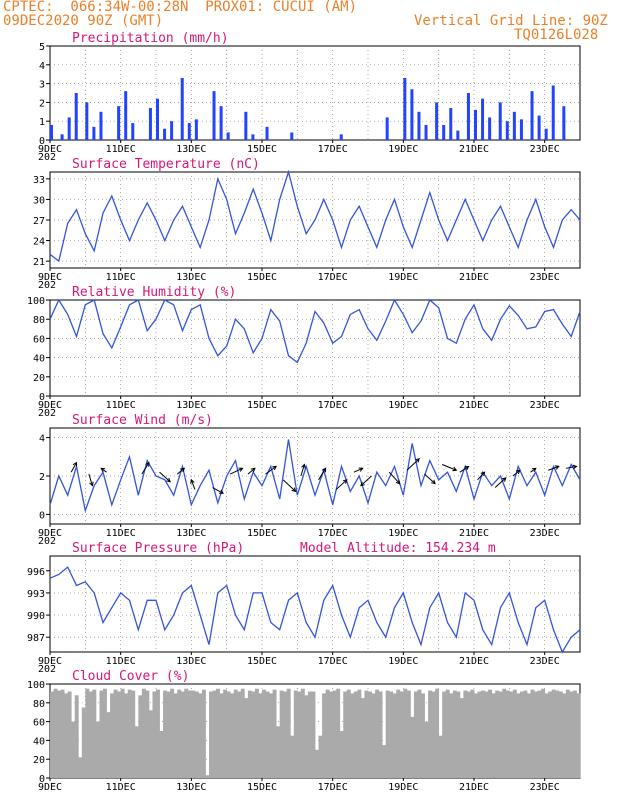 The height and width of the screenshot is (800, 618). What do you see at coordinates (158, 548) in the screenshot?
I see `panel-title: Surface Pressure (hPa)` at bounding box center [158, 548].